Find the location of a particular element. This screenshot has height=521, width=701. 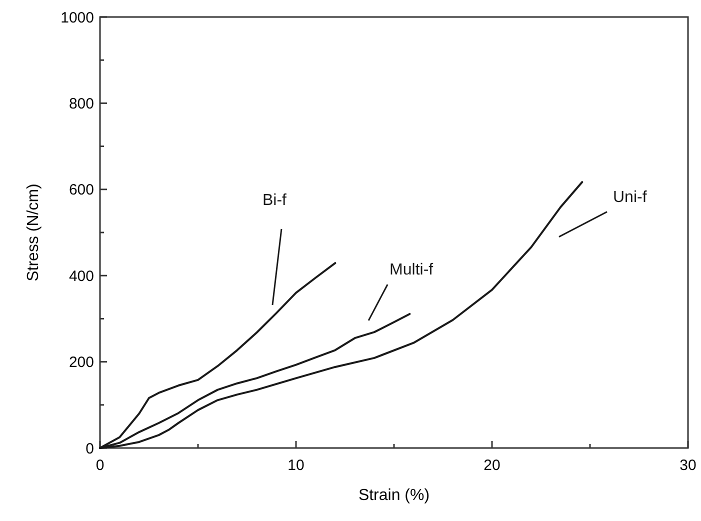

text: Multi-f is located at coordinates (412, 269).